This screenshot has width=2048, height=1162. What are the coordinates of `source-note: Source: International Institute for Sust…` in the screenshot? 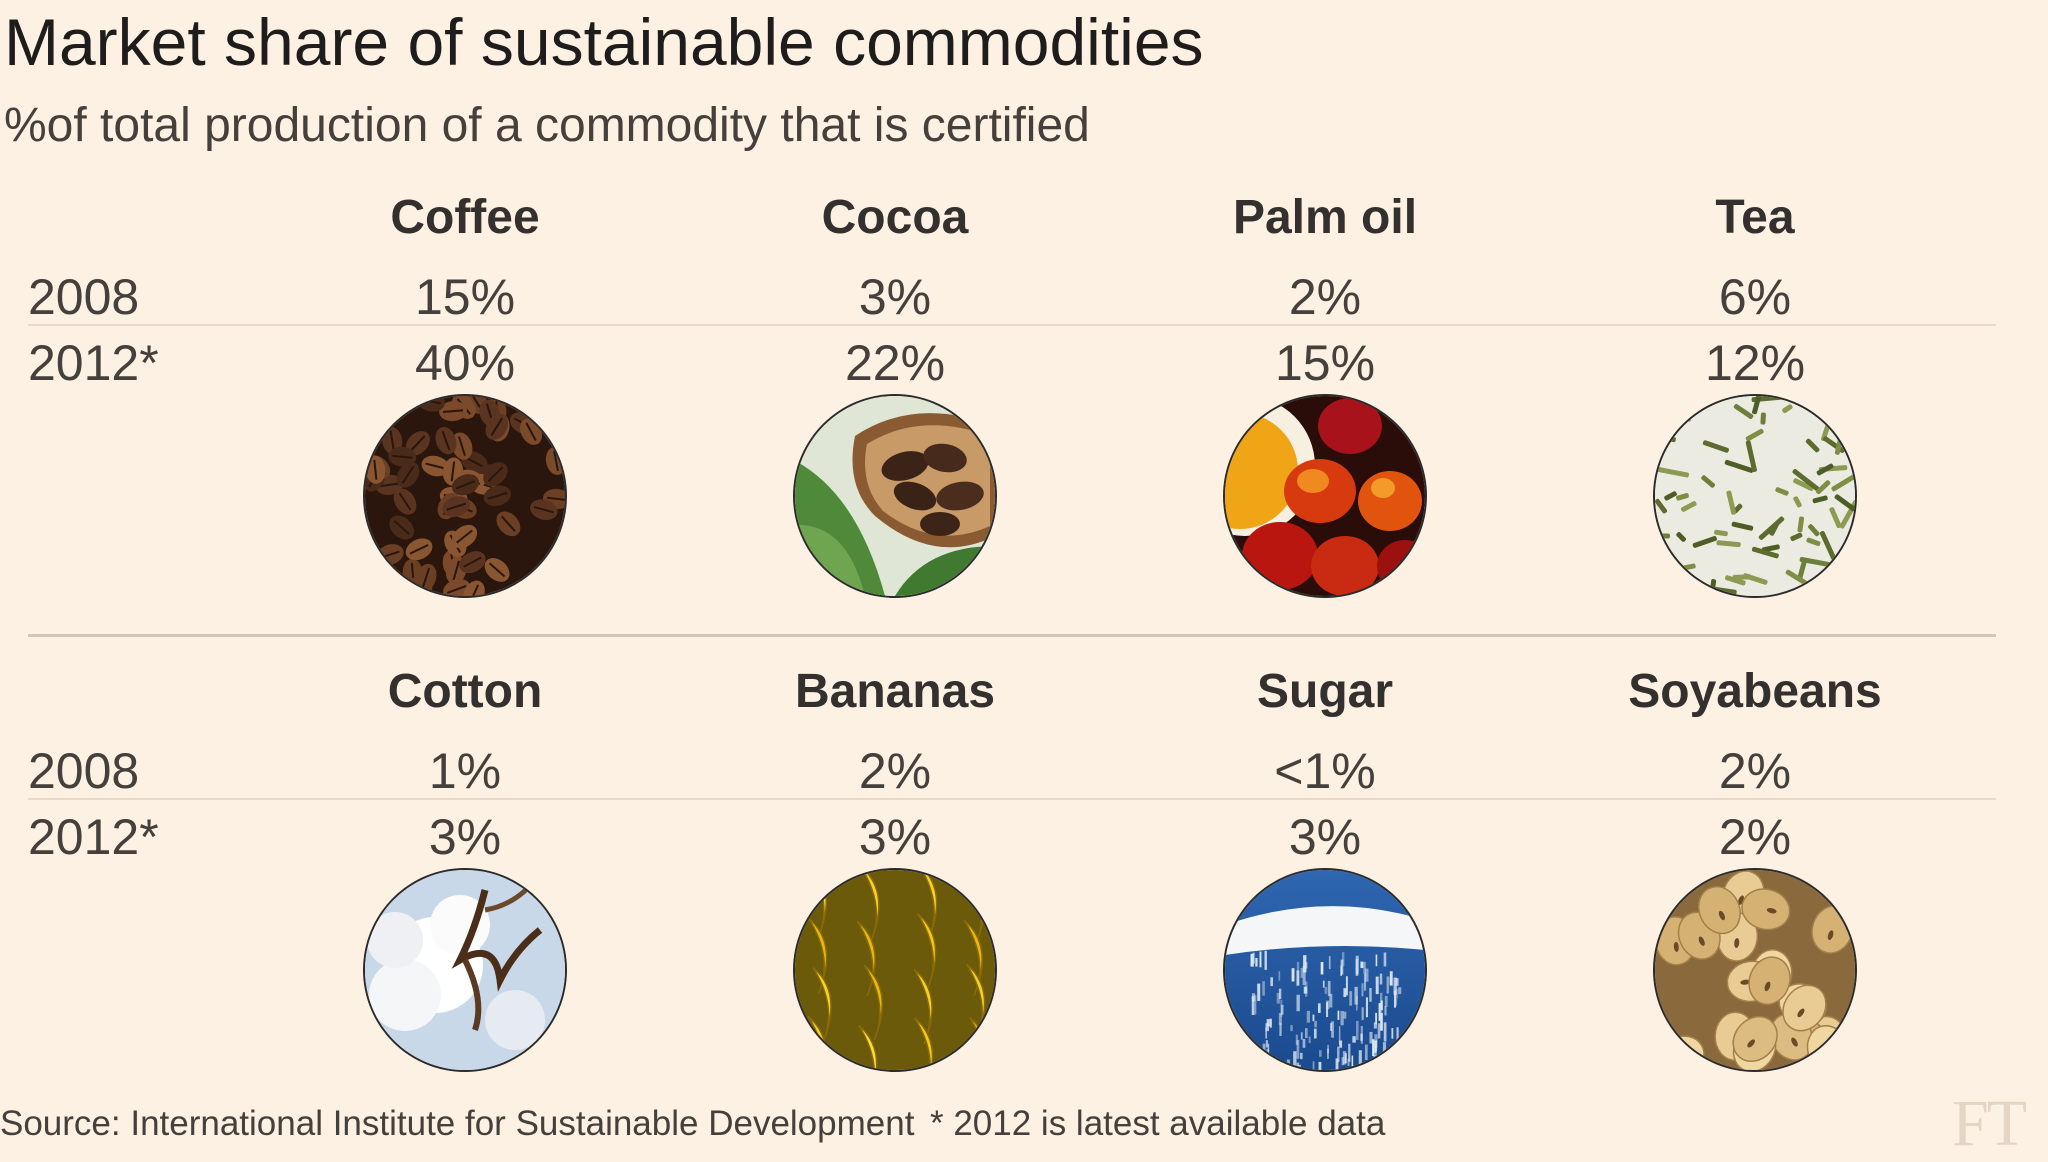 It's located at (457, 1124).